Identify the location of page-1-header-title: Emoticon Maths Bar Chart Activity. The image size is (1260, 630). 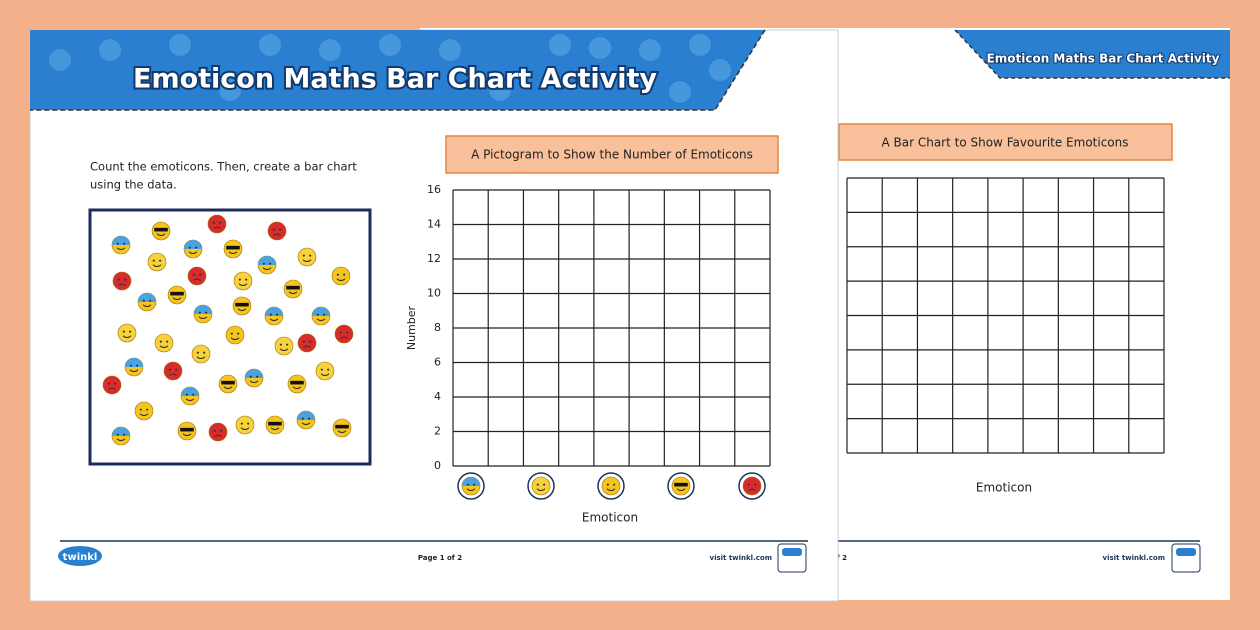
(395, 79).